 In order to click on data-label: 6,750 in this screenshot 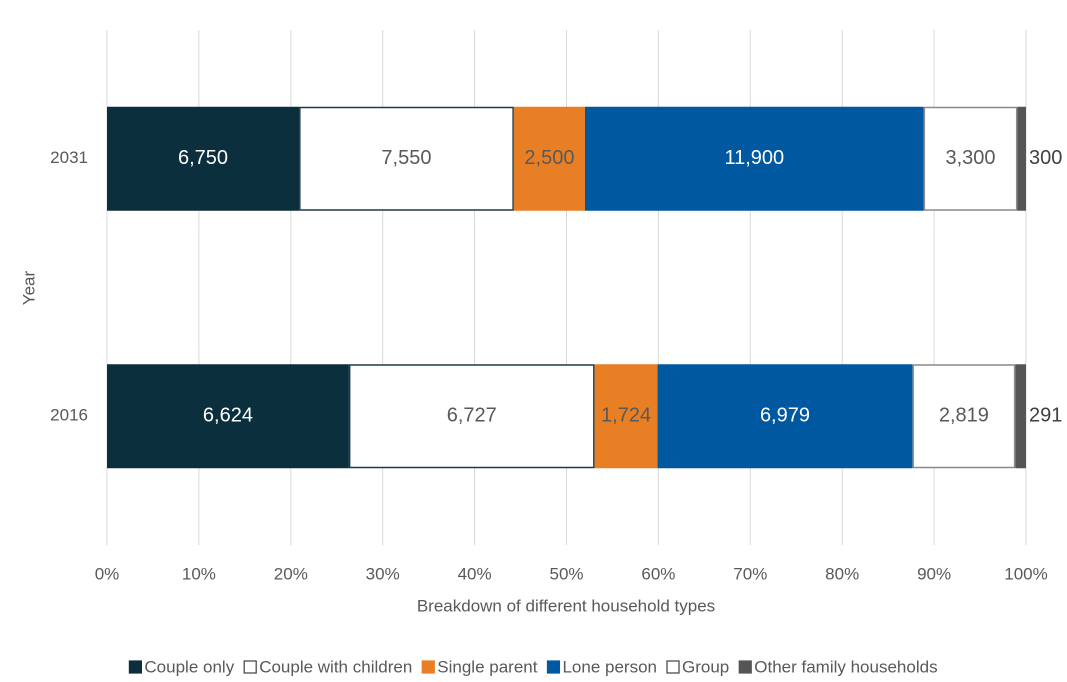, I will do `click(203, 158)`.